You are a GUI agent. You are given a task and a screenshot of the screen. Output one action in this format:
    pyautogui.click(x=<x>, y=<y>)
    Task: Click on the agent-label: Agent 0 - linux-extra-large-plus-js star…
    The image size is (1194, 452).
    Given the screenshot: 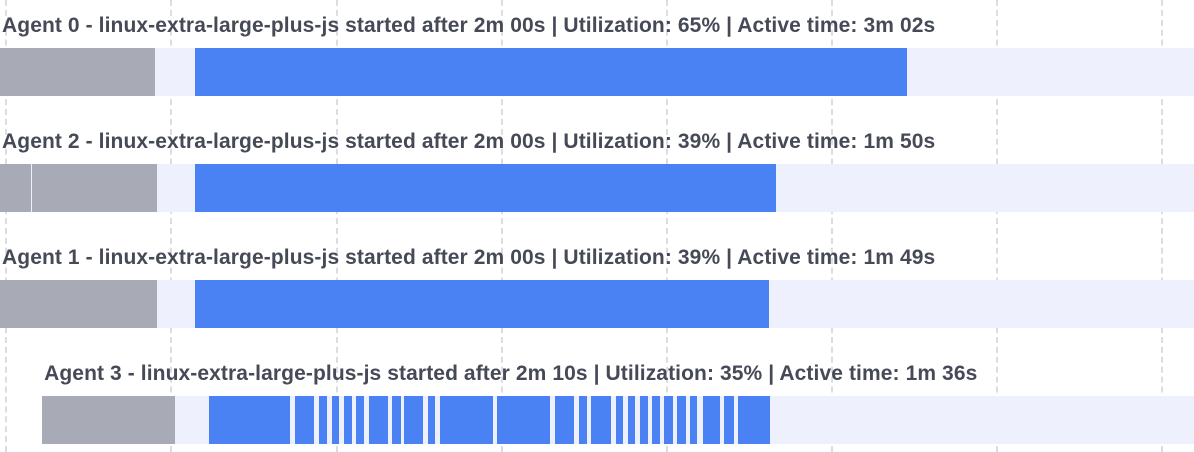 What is the action you would take?
    pyautogui.click(x=469, y=25)
    